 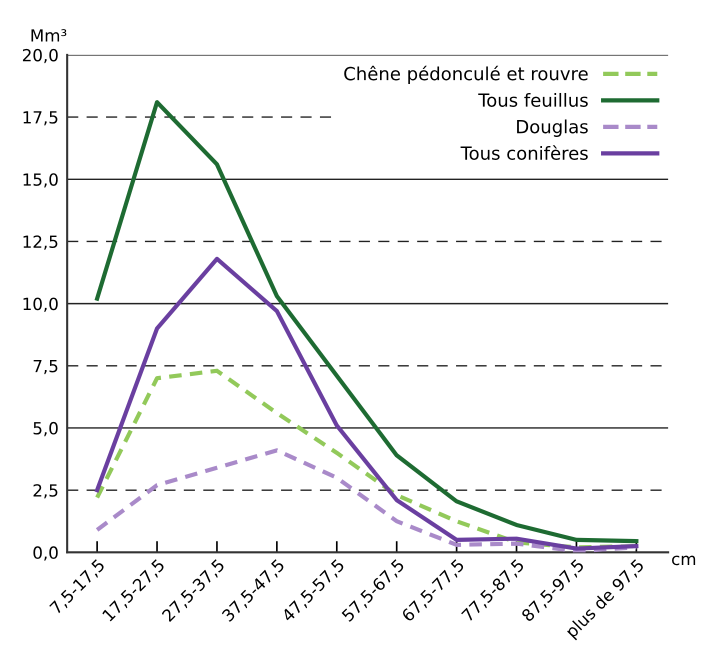 I want to click on y-tick-label: 12,5, so click(x=41, y=242).